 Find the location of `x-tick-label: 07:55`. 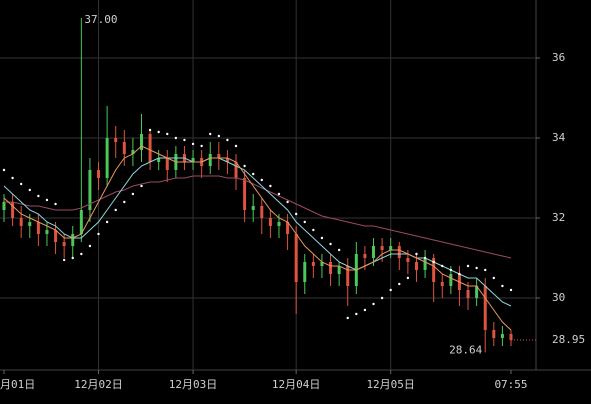

x-tick-label: 07:55 is located at coordinates (510, 384).